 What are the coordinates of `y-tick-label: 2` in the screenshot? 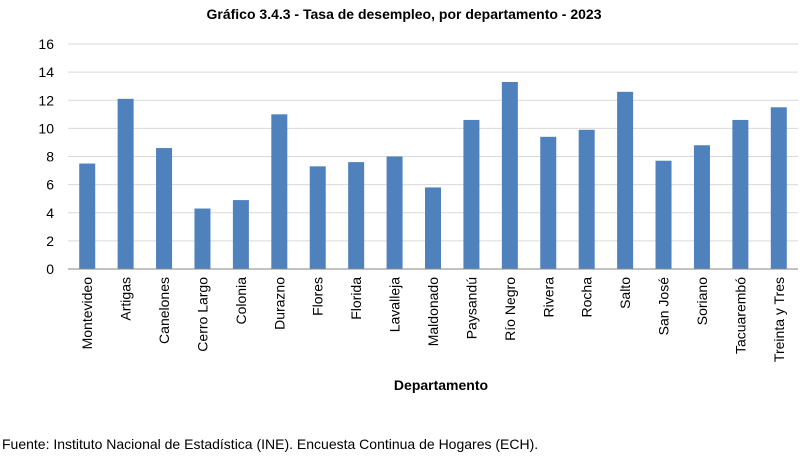 It's located at (50, 241).